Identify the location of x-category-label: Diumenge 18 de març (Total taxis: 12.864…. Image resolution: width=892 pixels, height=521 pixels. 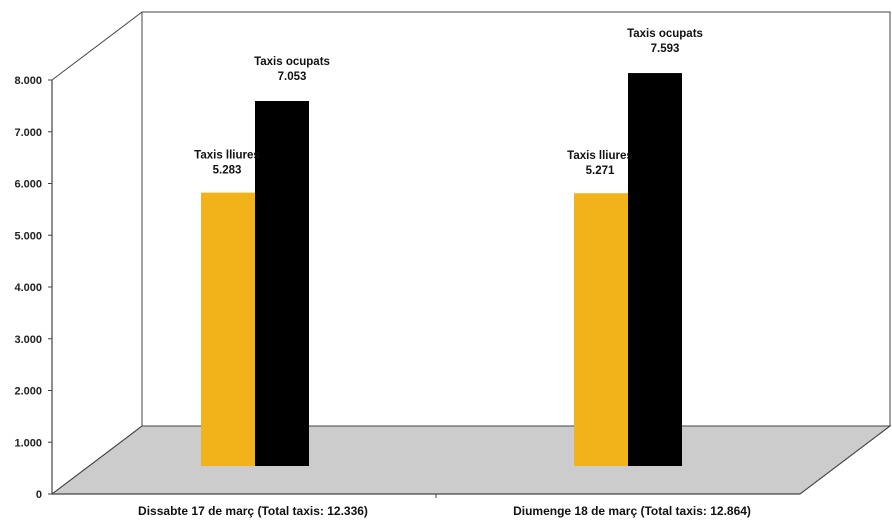
(632, 511).